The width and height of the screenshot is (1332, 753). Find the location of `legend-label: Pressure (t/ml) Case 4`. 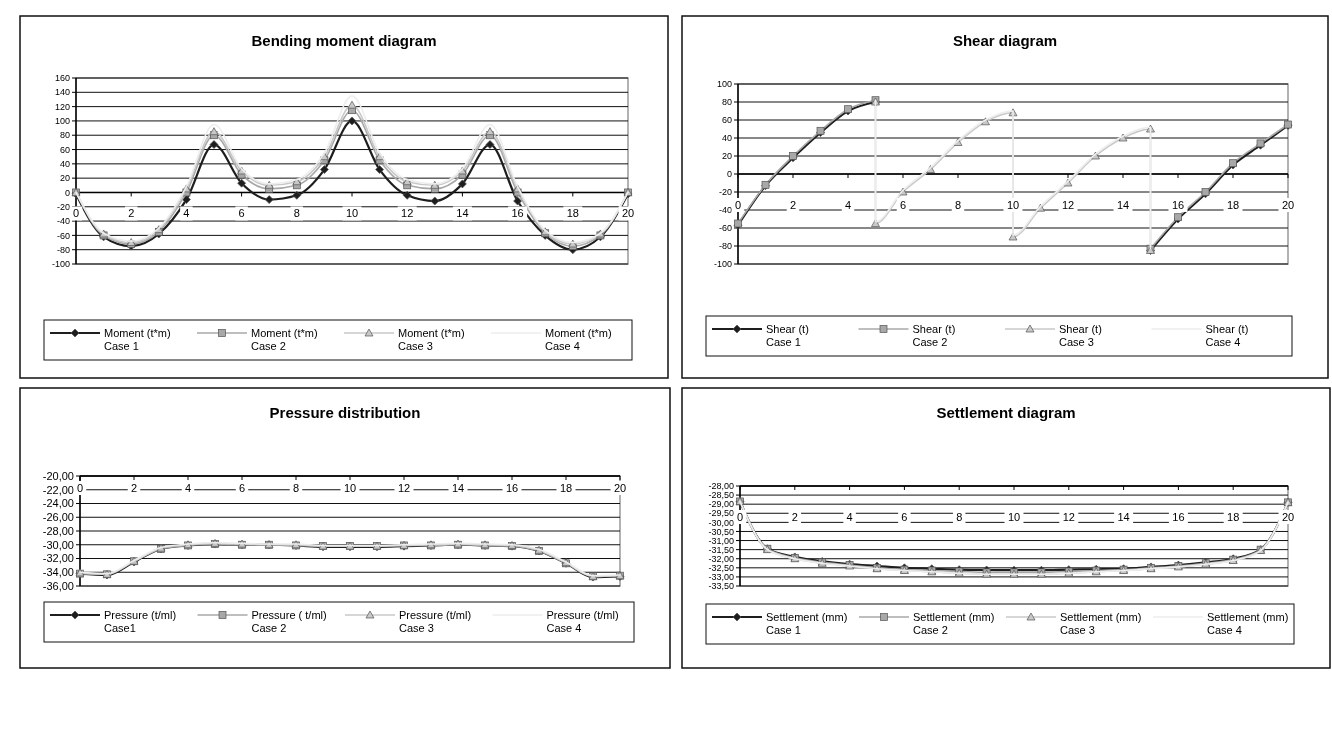

legend-label: Pressure (t/ml) Case 4 is located at coordinates (582, 621).